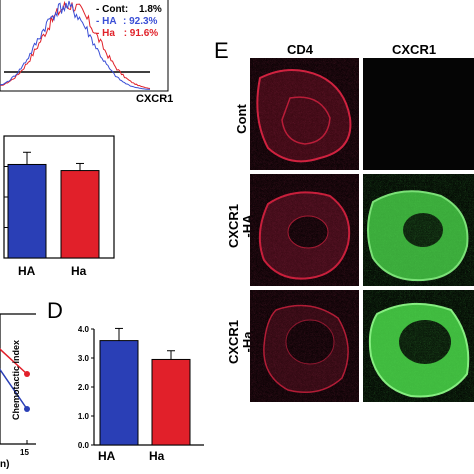  Describe the element at coordinates (84, 445) in the screenshot. I see `bar2-ytick-label-4: 0.0` at that location.